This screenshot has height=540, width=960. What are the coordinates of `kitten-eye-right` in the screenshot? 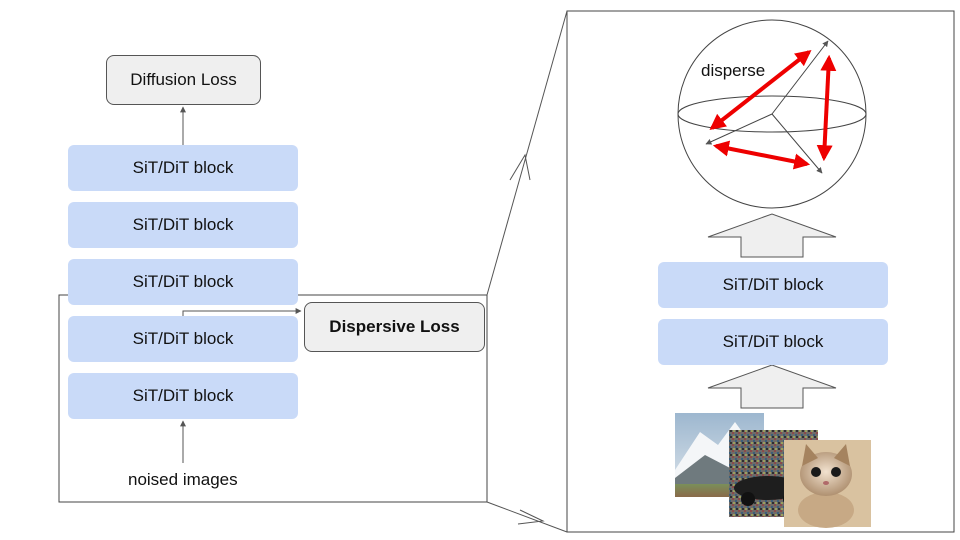 It's located at (836, 472).